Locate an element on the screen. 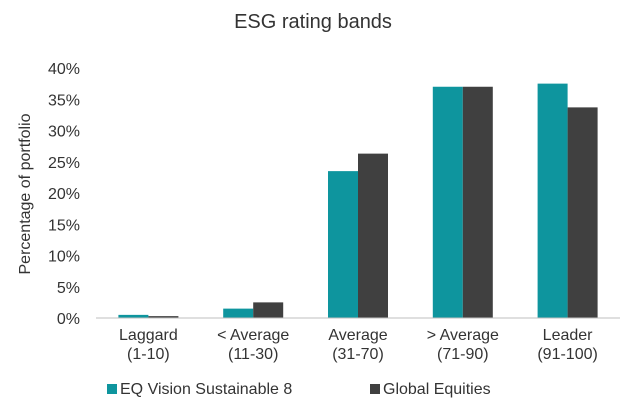 The image size is (627, 406). chart-title: ESG rating bands is located at coordinates (313, 22).